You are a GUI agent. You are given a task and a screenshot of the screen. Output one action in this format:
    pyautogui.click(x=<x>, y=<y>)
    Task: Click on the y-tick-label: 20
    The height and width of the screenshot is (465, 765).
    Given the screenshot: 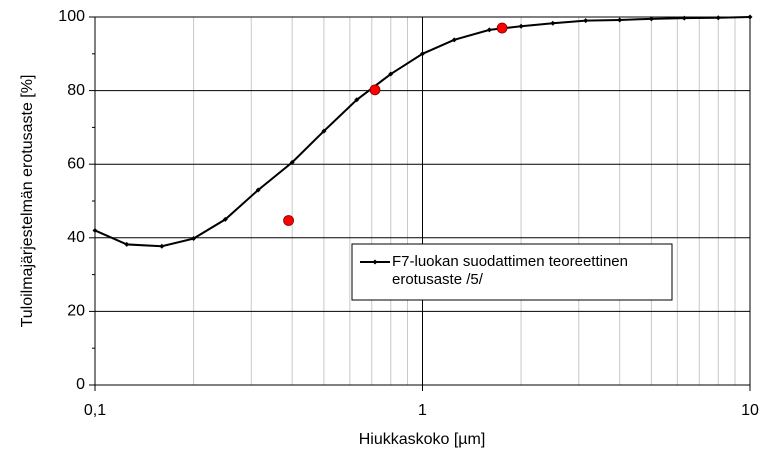 What is the action you would take?
    pyautogui.click(x=76, y=311)
    